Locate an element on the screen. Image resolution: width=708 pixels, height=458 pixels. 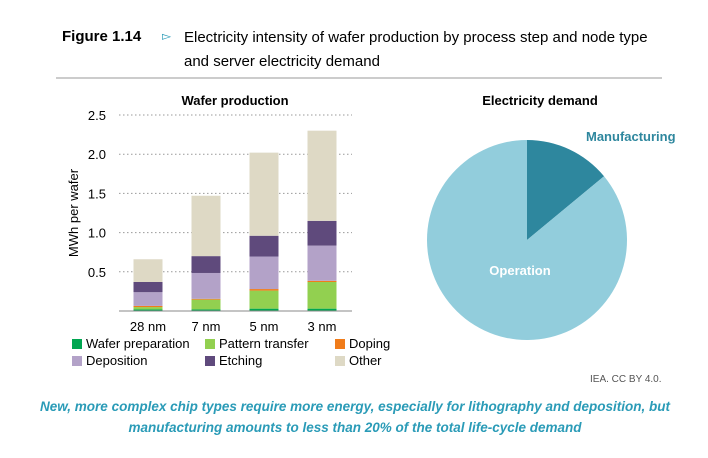
bar-chart-title: Wafer production is located at coordinates (234, 100).